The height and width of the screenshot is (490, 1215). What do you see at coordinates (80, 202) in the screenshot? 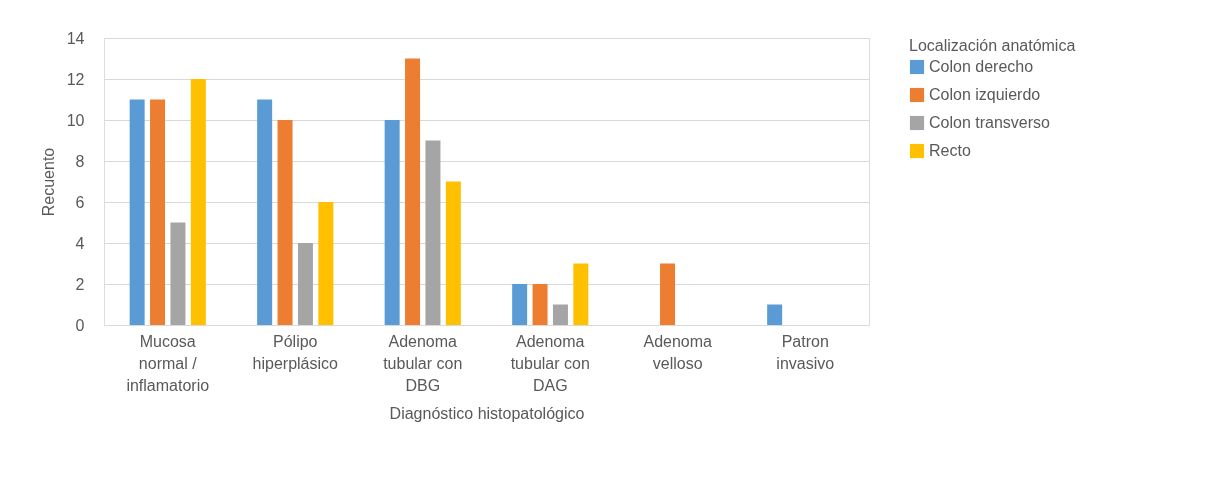
I see `y-tick-label: 6` at bounding box center [80, 202].